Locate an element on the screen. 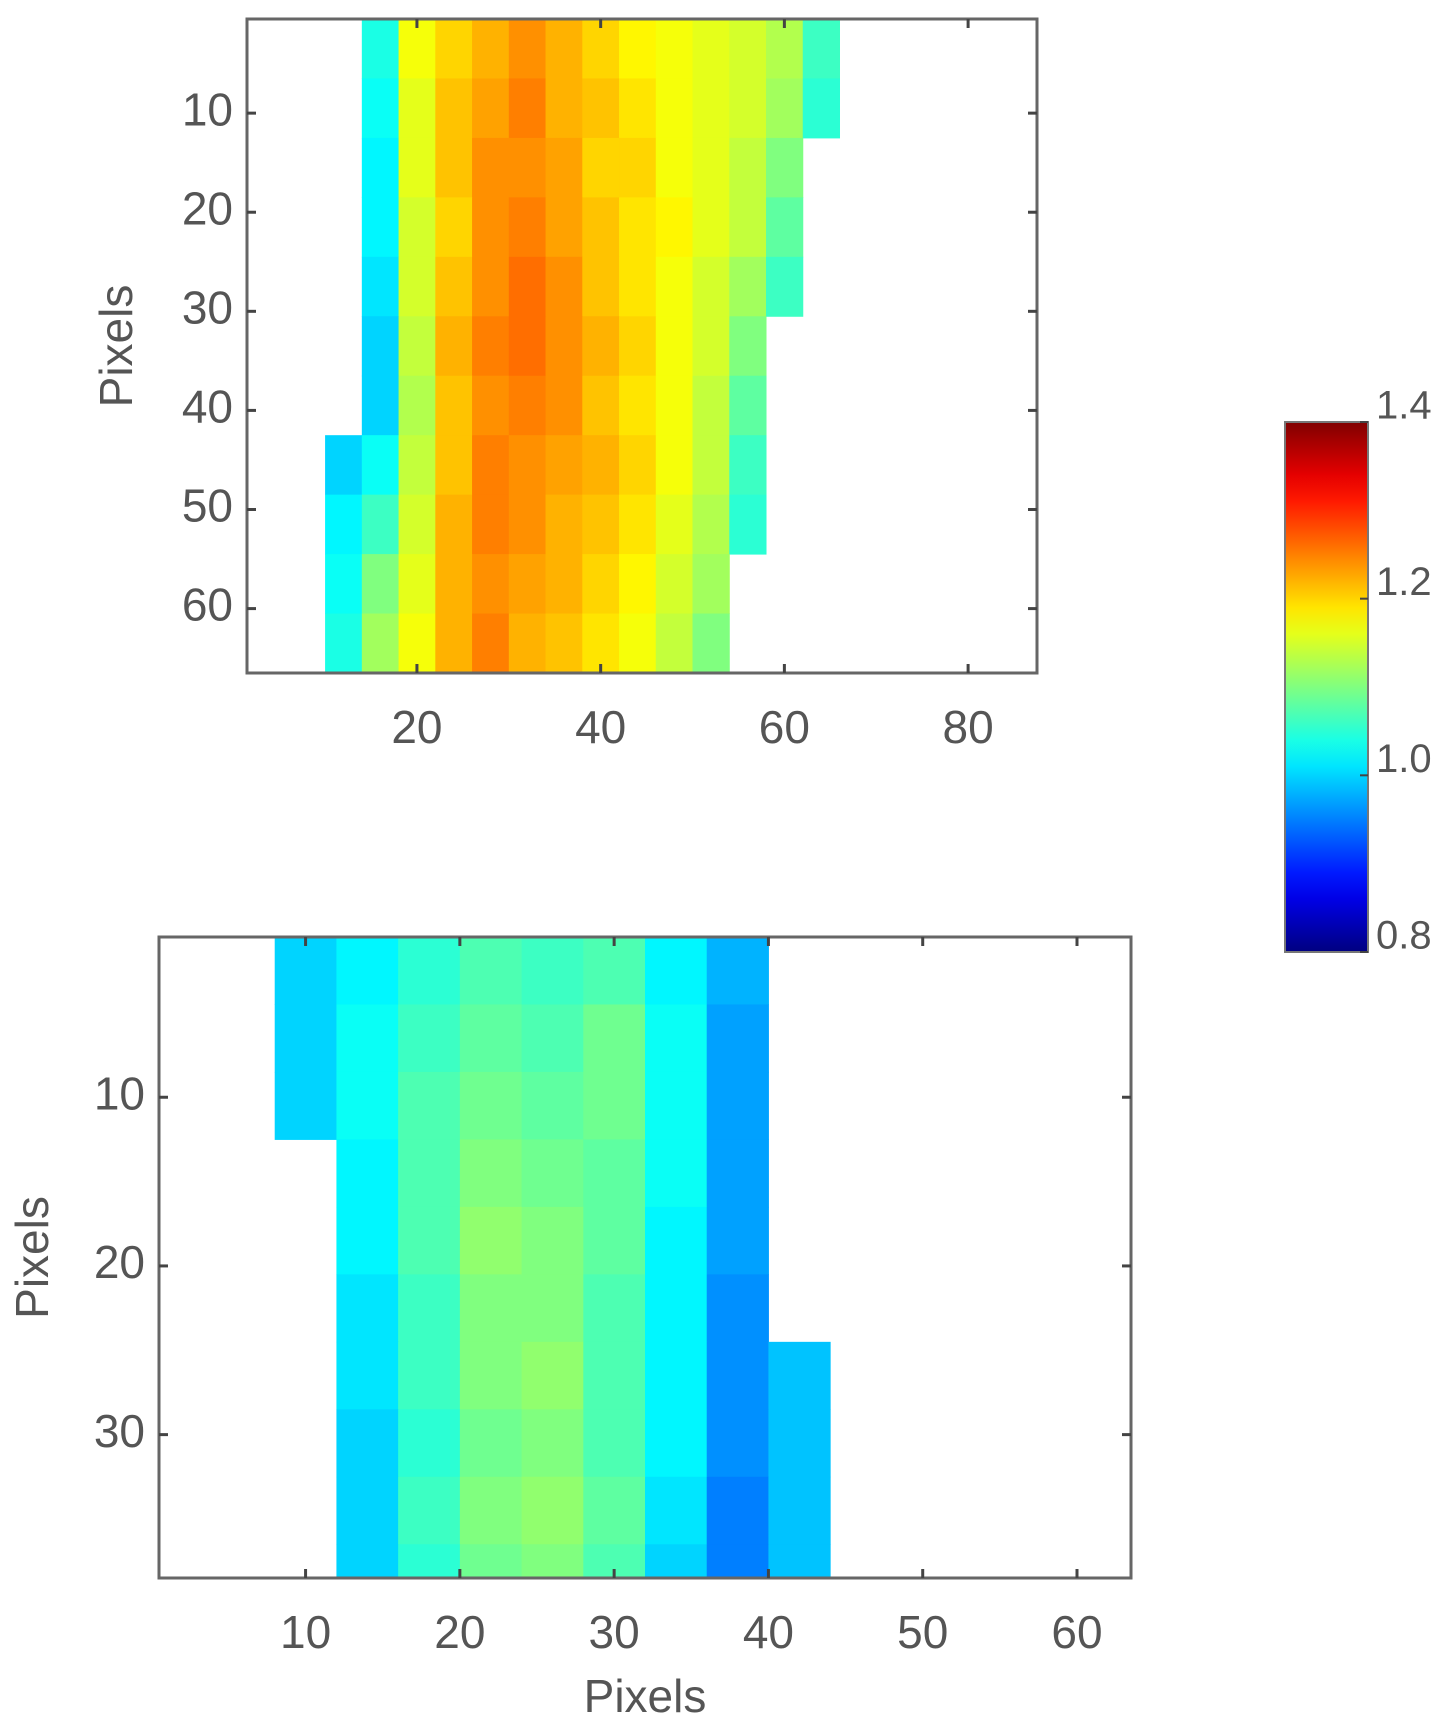 This screenshot has height=1731, width=1451. x-tick-label: 60 is located at coordinates (1076, 1632).